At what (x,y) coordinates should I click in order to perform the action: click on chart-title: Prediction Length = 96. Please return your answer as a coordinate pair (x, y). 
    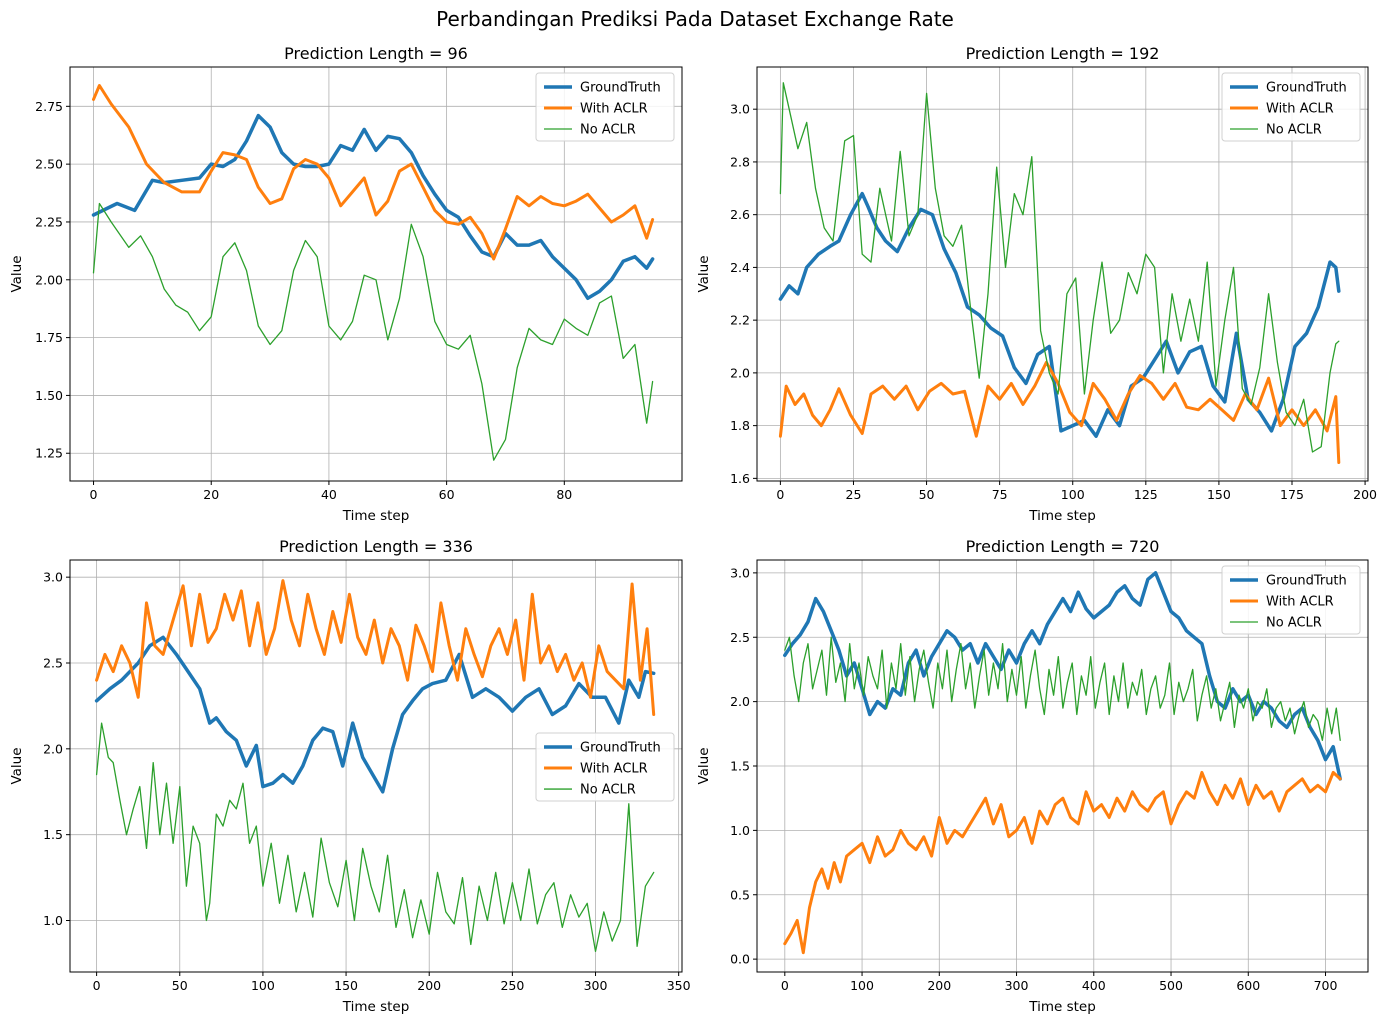
    Looking at the image, I should click on (376, 53).